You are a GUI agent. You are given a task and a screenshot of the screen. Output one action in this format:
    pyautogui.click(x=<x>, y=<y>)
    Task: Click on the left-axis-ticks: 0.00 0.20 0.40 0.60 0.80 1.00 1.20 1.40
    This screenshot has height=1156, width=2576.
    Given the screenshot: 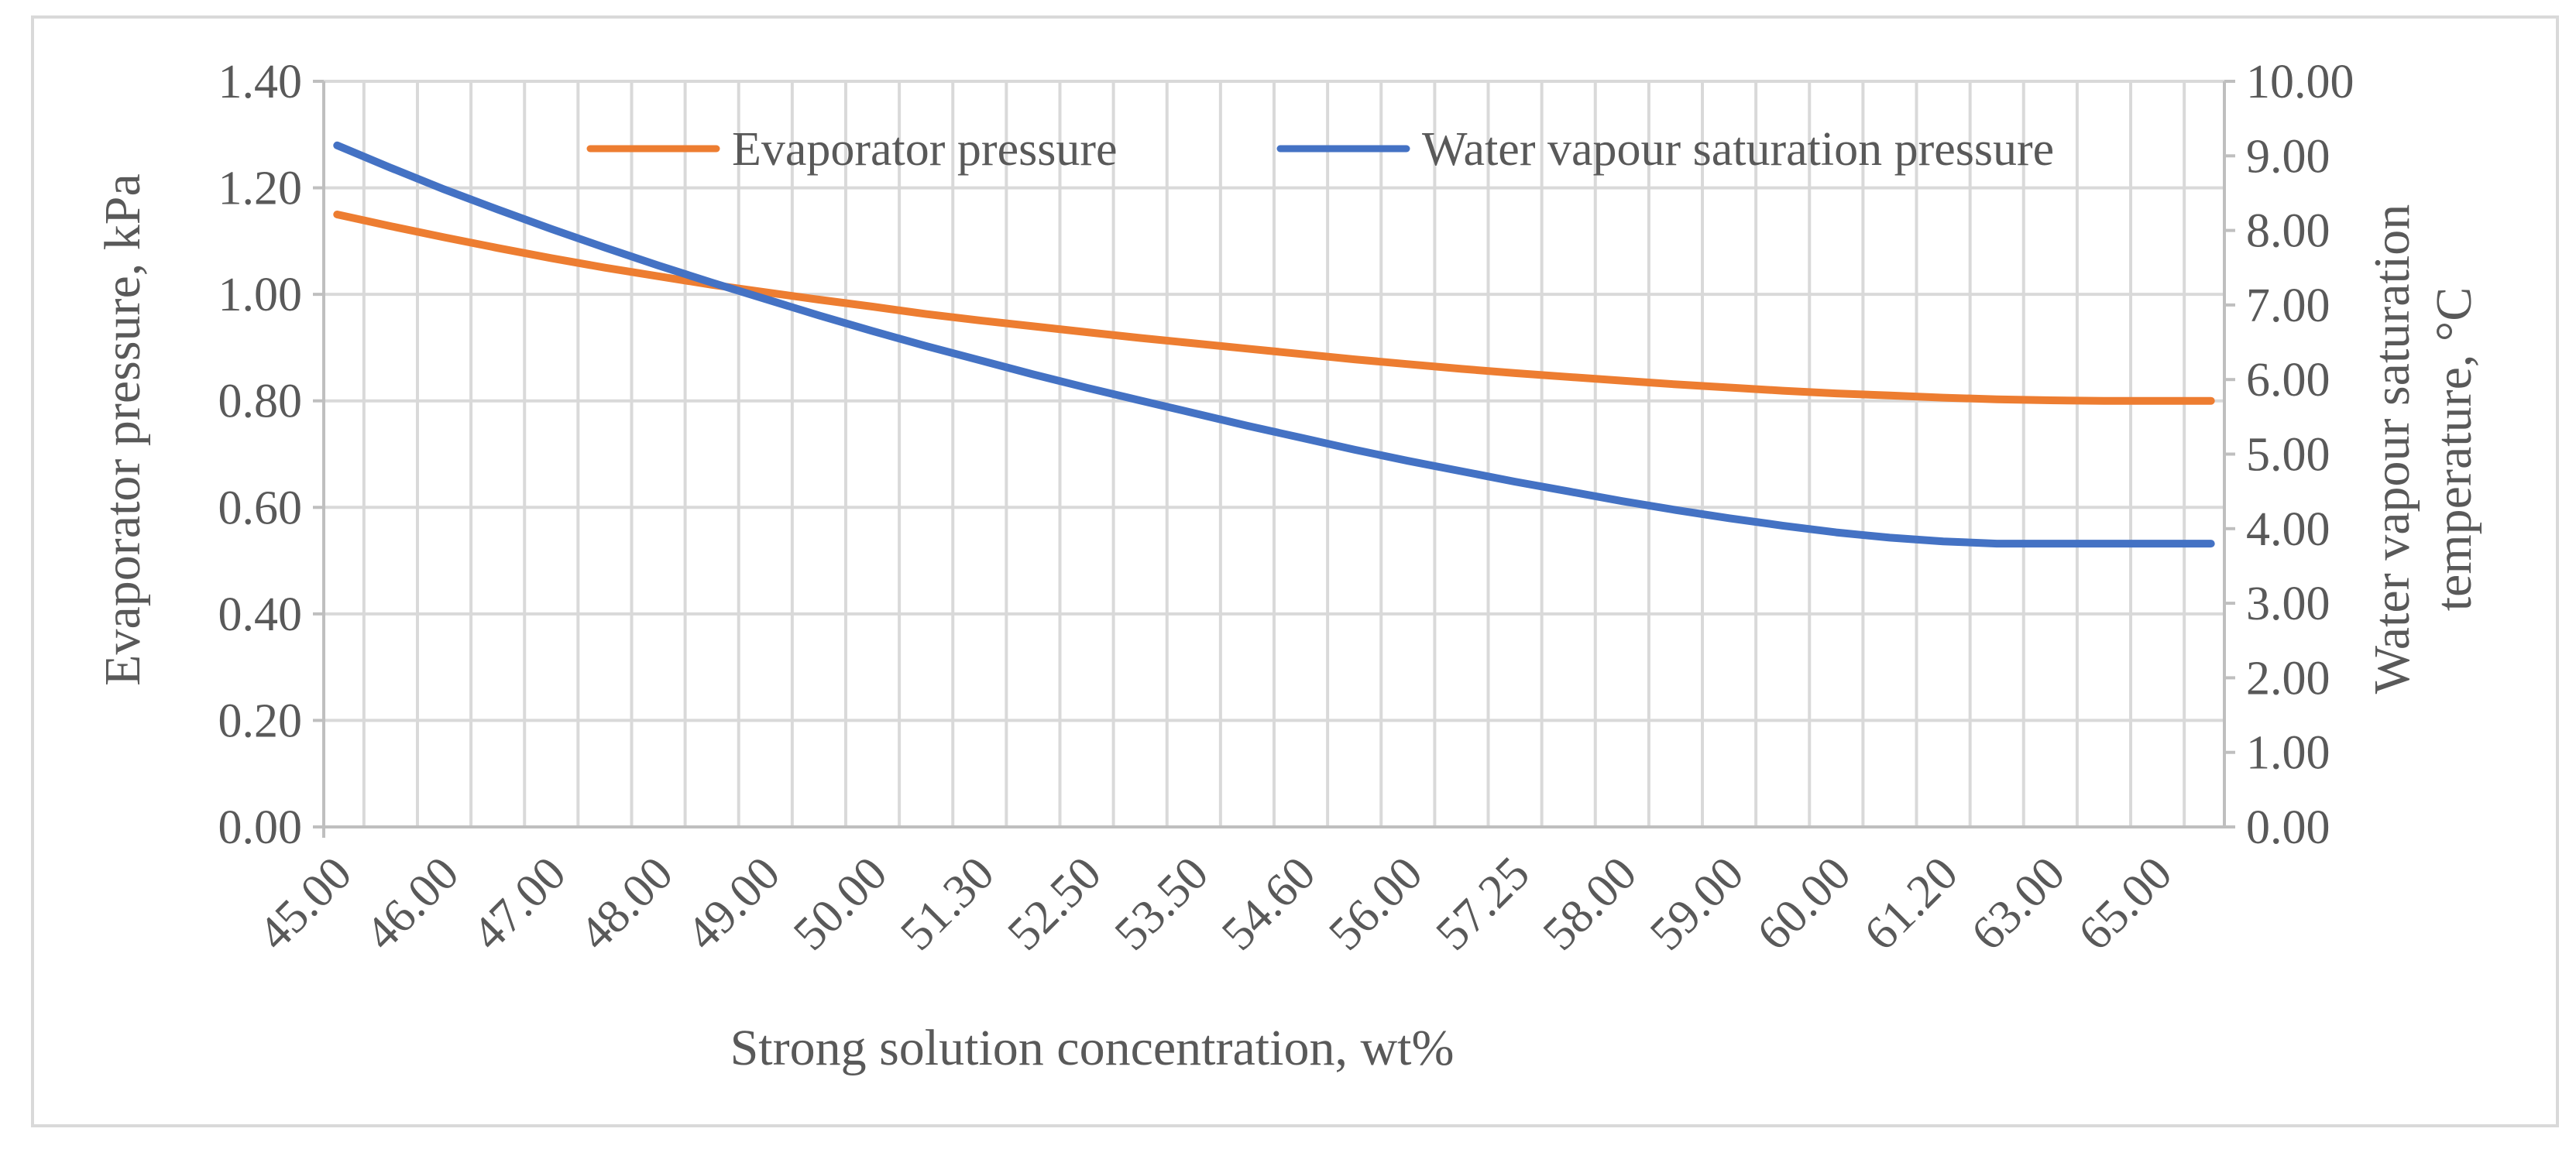 What is the action you would take?
    pyautogui.click(x=271, y=455)
    